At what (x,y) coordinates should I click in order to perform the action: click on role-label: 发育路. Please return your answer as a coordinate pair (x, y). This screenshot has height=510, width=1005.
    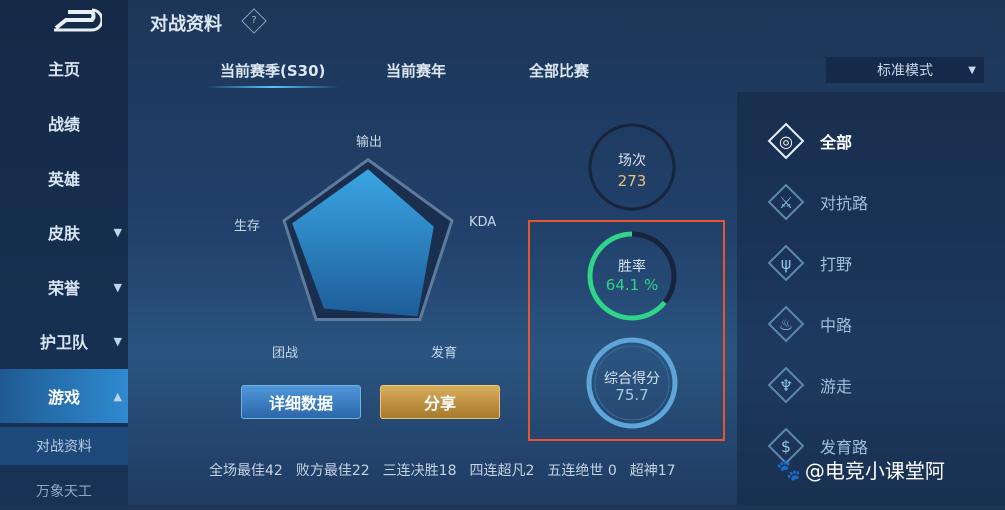
    Looking at the image, I should click on (844, 447).